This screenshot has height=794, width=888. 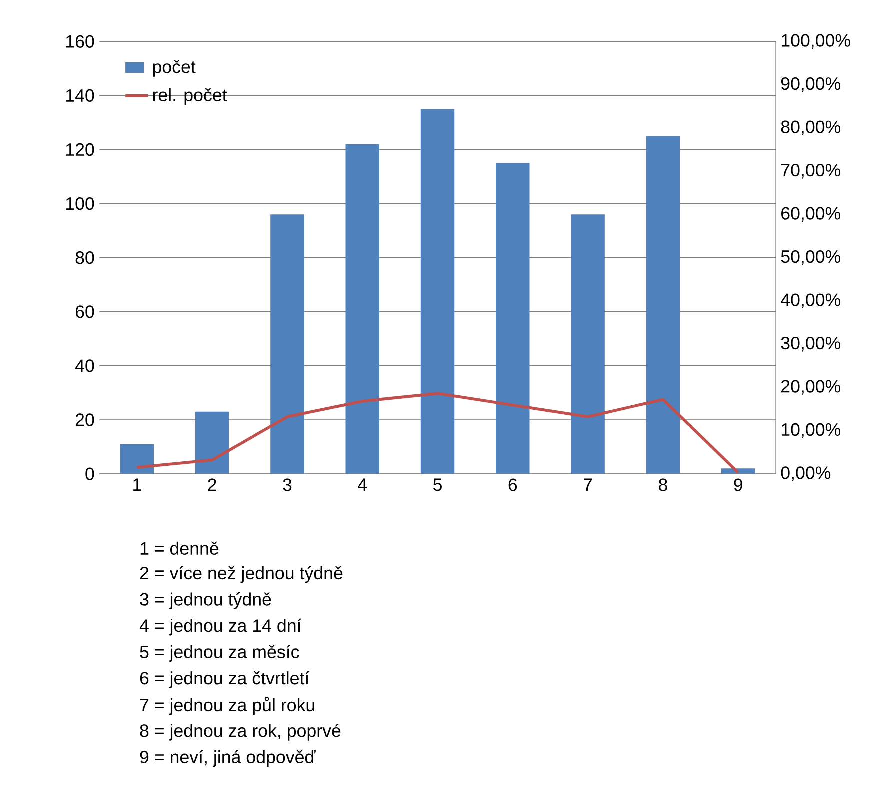 I want to click on y2-tick-label: 70,00%, so click(x=811, y=171).